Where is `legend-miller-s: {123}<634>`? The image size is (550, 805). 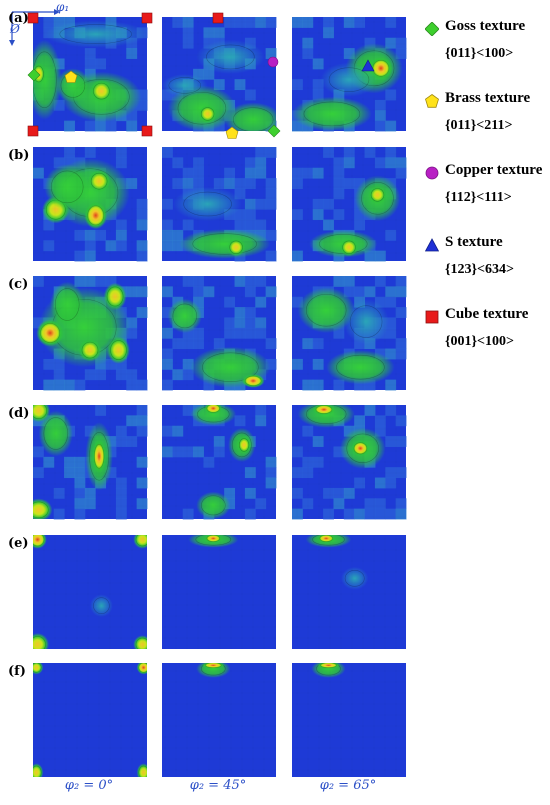 legend-miller-s: {123}<634> is located at coordinates (479, 269).